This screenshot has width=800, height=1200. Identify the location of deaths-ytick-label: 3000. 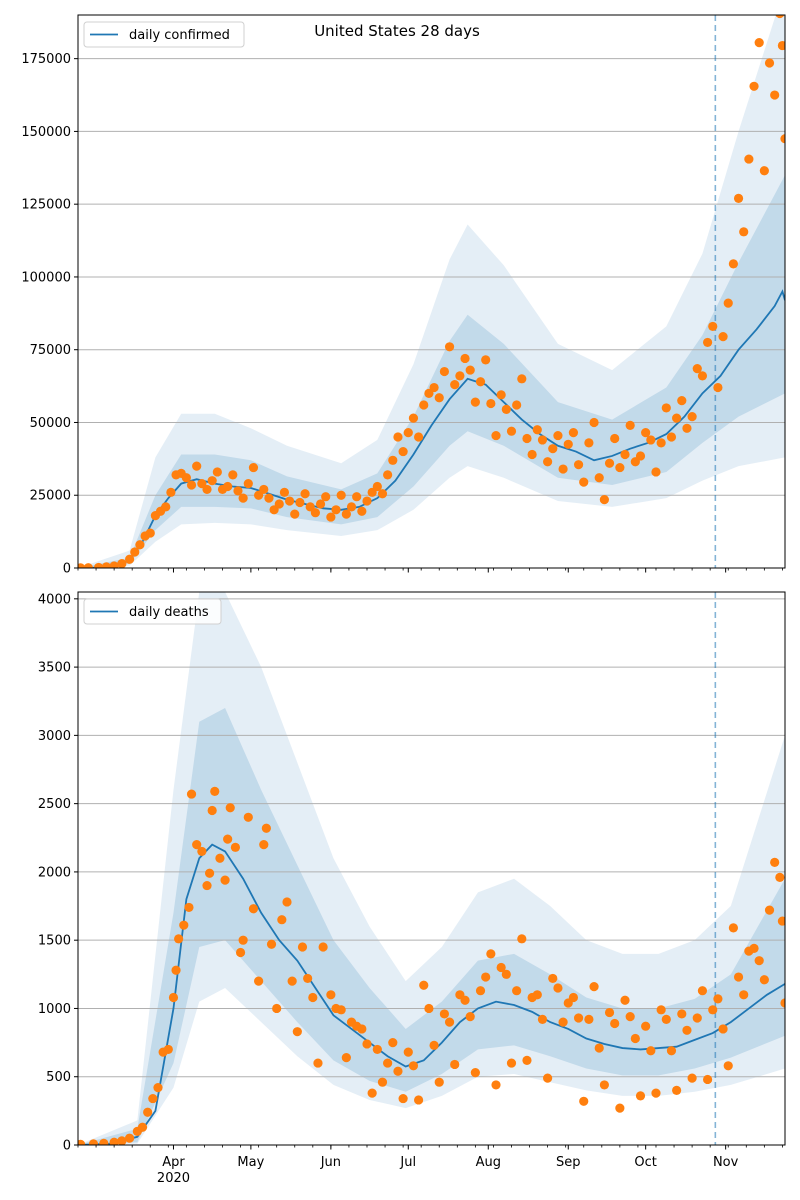
(54, 736).